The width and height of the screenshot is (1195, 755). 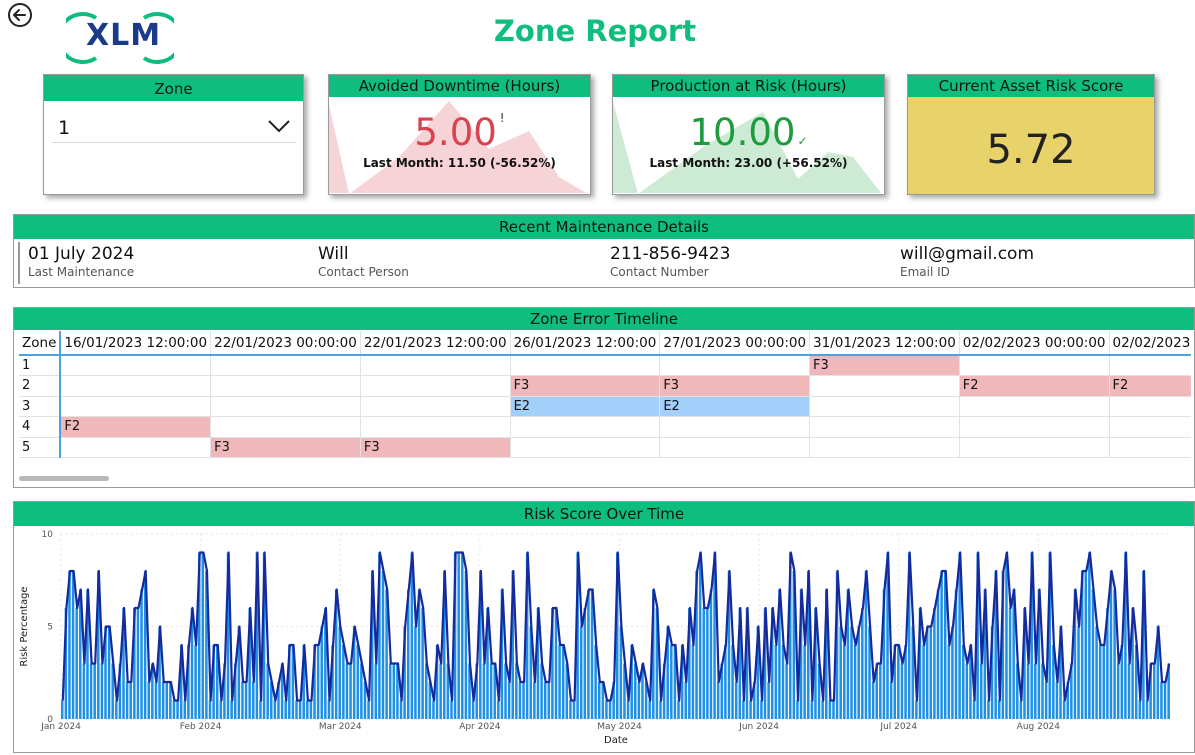 What do you see at coordinates (604, 514) in the screenshot?
I see `risk-chart-title: Risk Score Over Time` at bounding box center [604, 514].